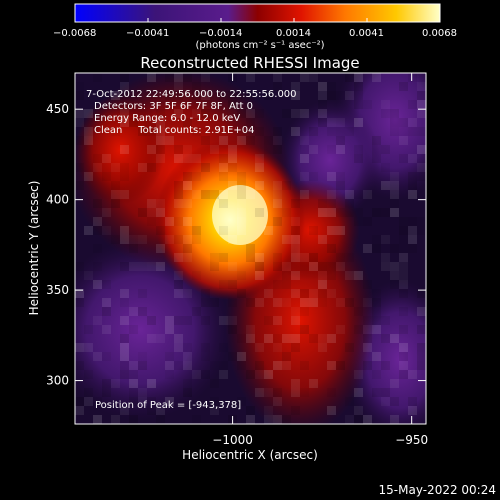 The height and width of the screenshot is (500, 500). What do you see at coordinates (57, 290) in the screenshot?
I see `y-tick-label: 350` at bounding box center [57, 290].